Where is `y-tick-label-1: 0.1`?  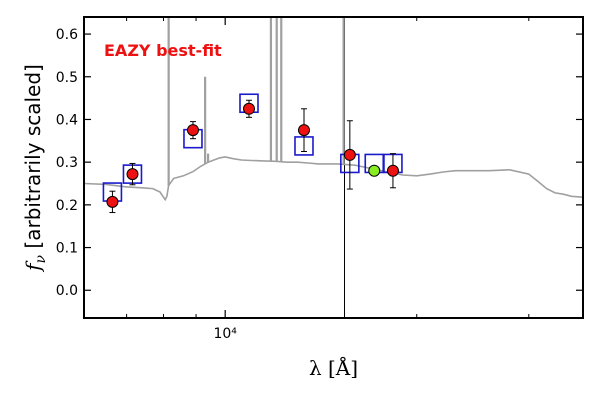 y-tick-label-1: 0.1 is located at coordinates (67, 249).